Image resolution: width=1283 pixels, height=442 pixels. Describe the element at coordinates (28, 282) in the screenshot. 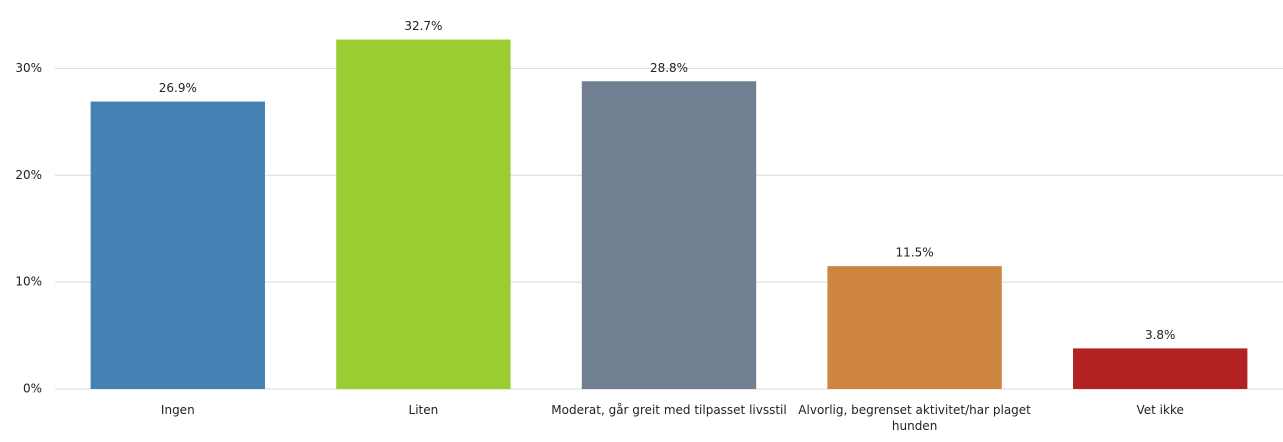

I see `y-tick-label: 10%` at that location.